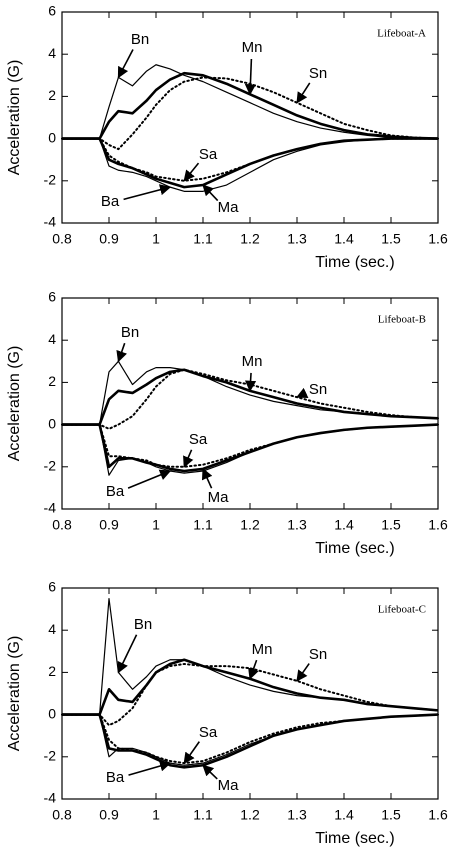 The height and width of the screenshot is (856, 450). What do you see at coordinates (52, 381) in the screenshot?
I see `y-tick-label: 2` at bounding box center [52, 381].